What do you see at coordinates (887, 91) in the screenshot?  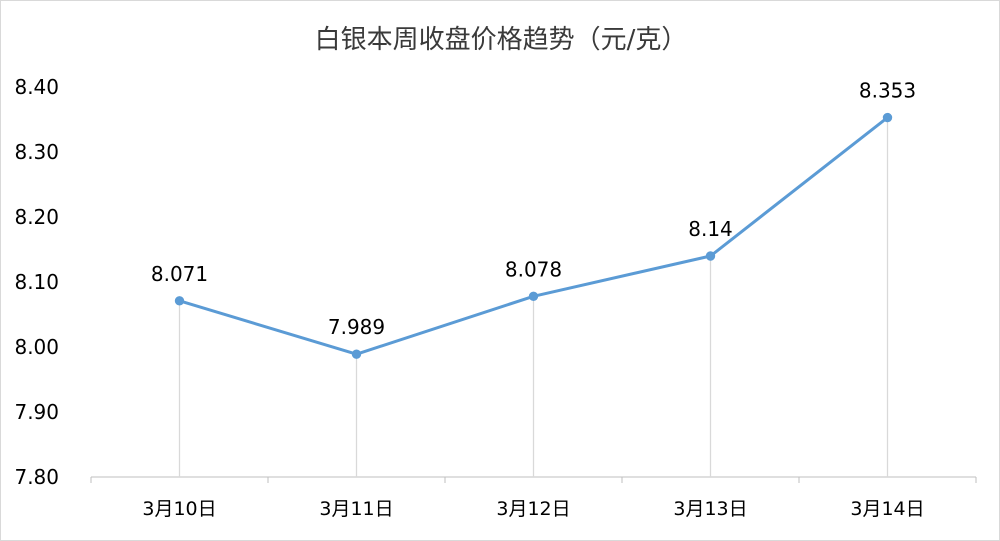 I see `data-label: 8.353` at bounding box center [887, 91].